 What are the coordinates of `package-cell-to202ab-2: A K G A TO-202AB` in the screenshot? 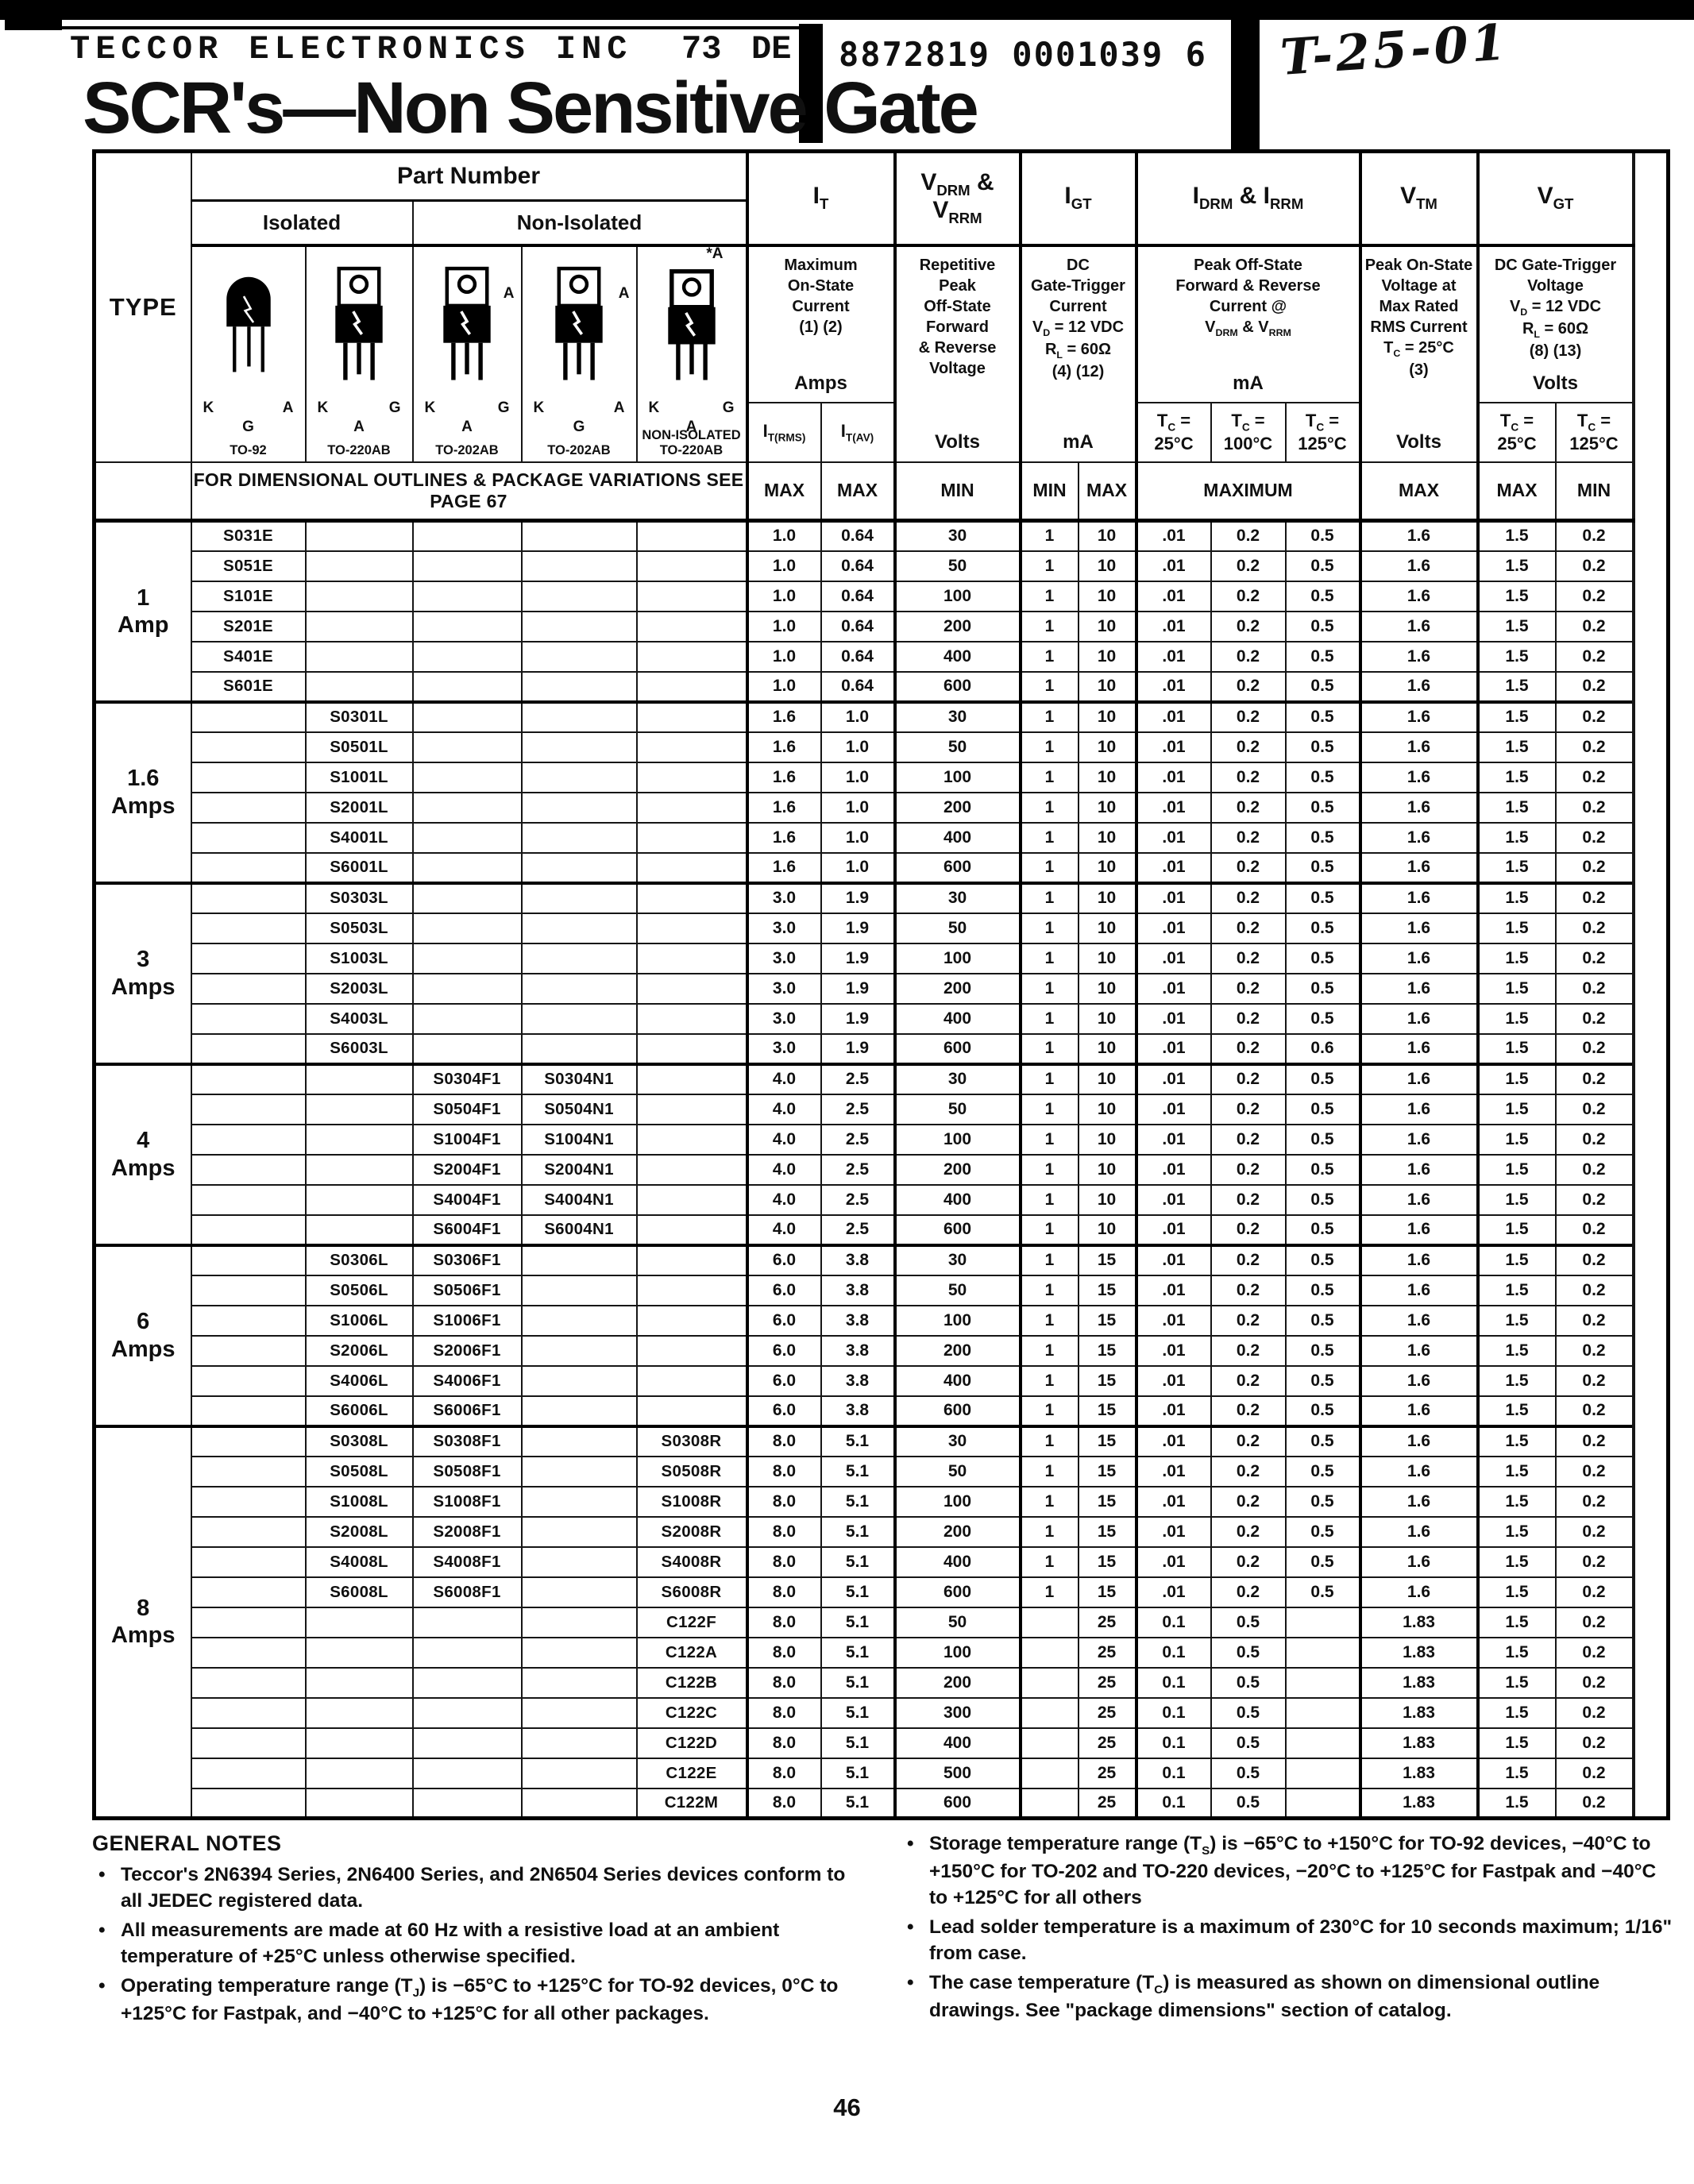 It's located at (579, 353).